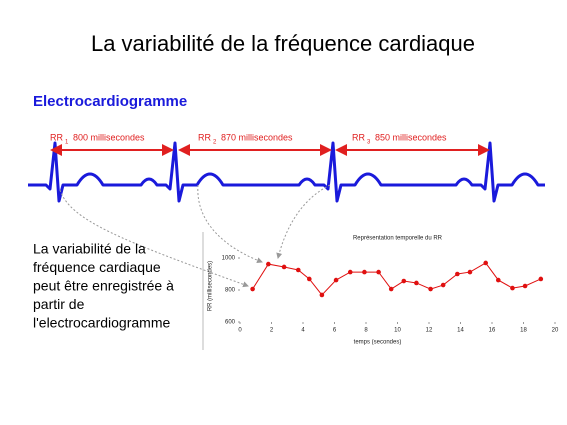 This screenshot has width=567, height=425. What do you see at coordinates (523, 331) in the screenshot?
I see `x-tick-label: 18` at bounding box center [523, 331].